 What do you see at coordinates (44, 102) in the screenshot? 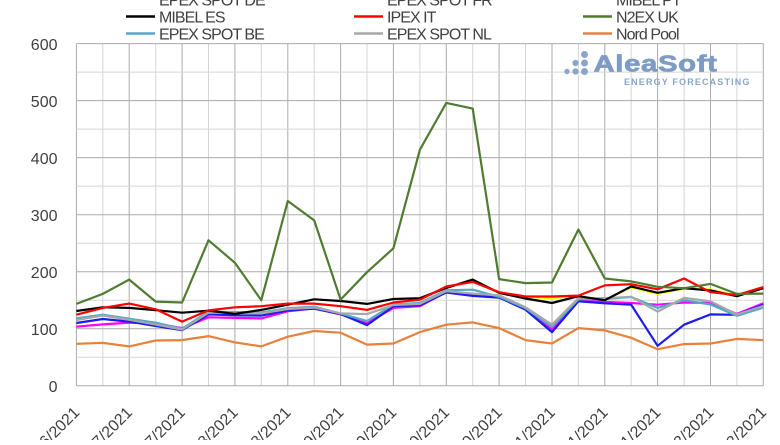
I see `svg-text: 500` at bounding box center [44, 102].